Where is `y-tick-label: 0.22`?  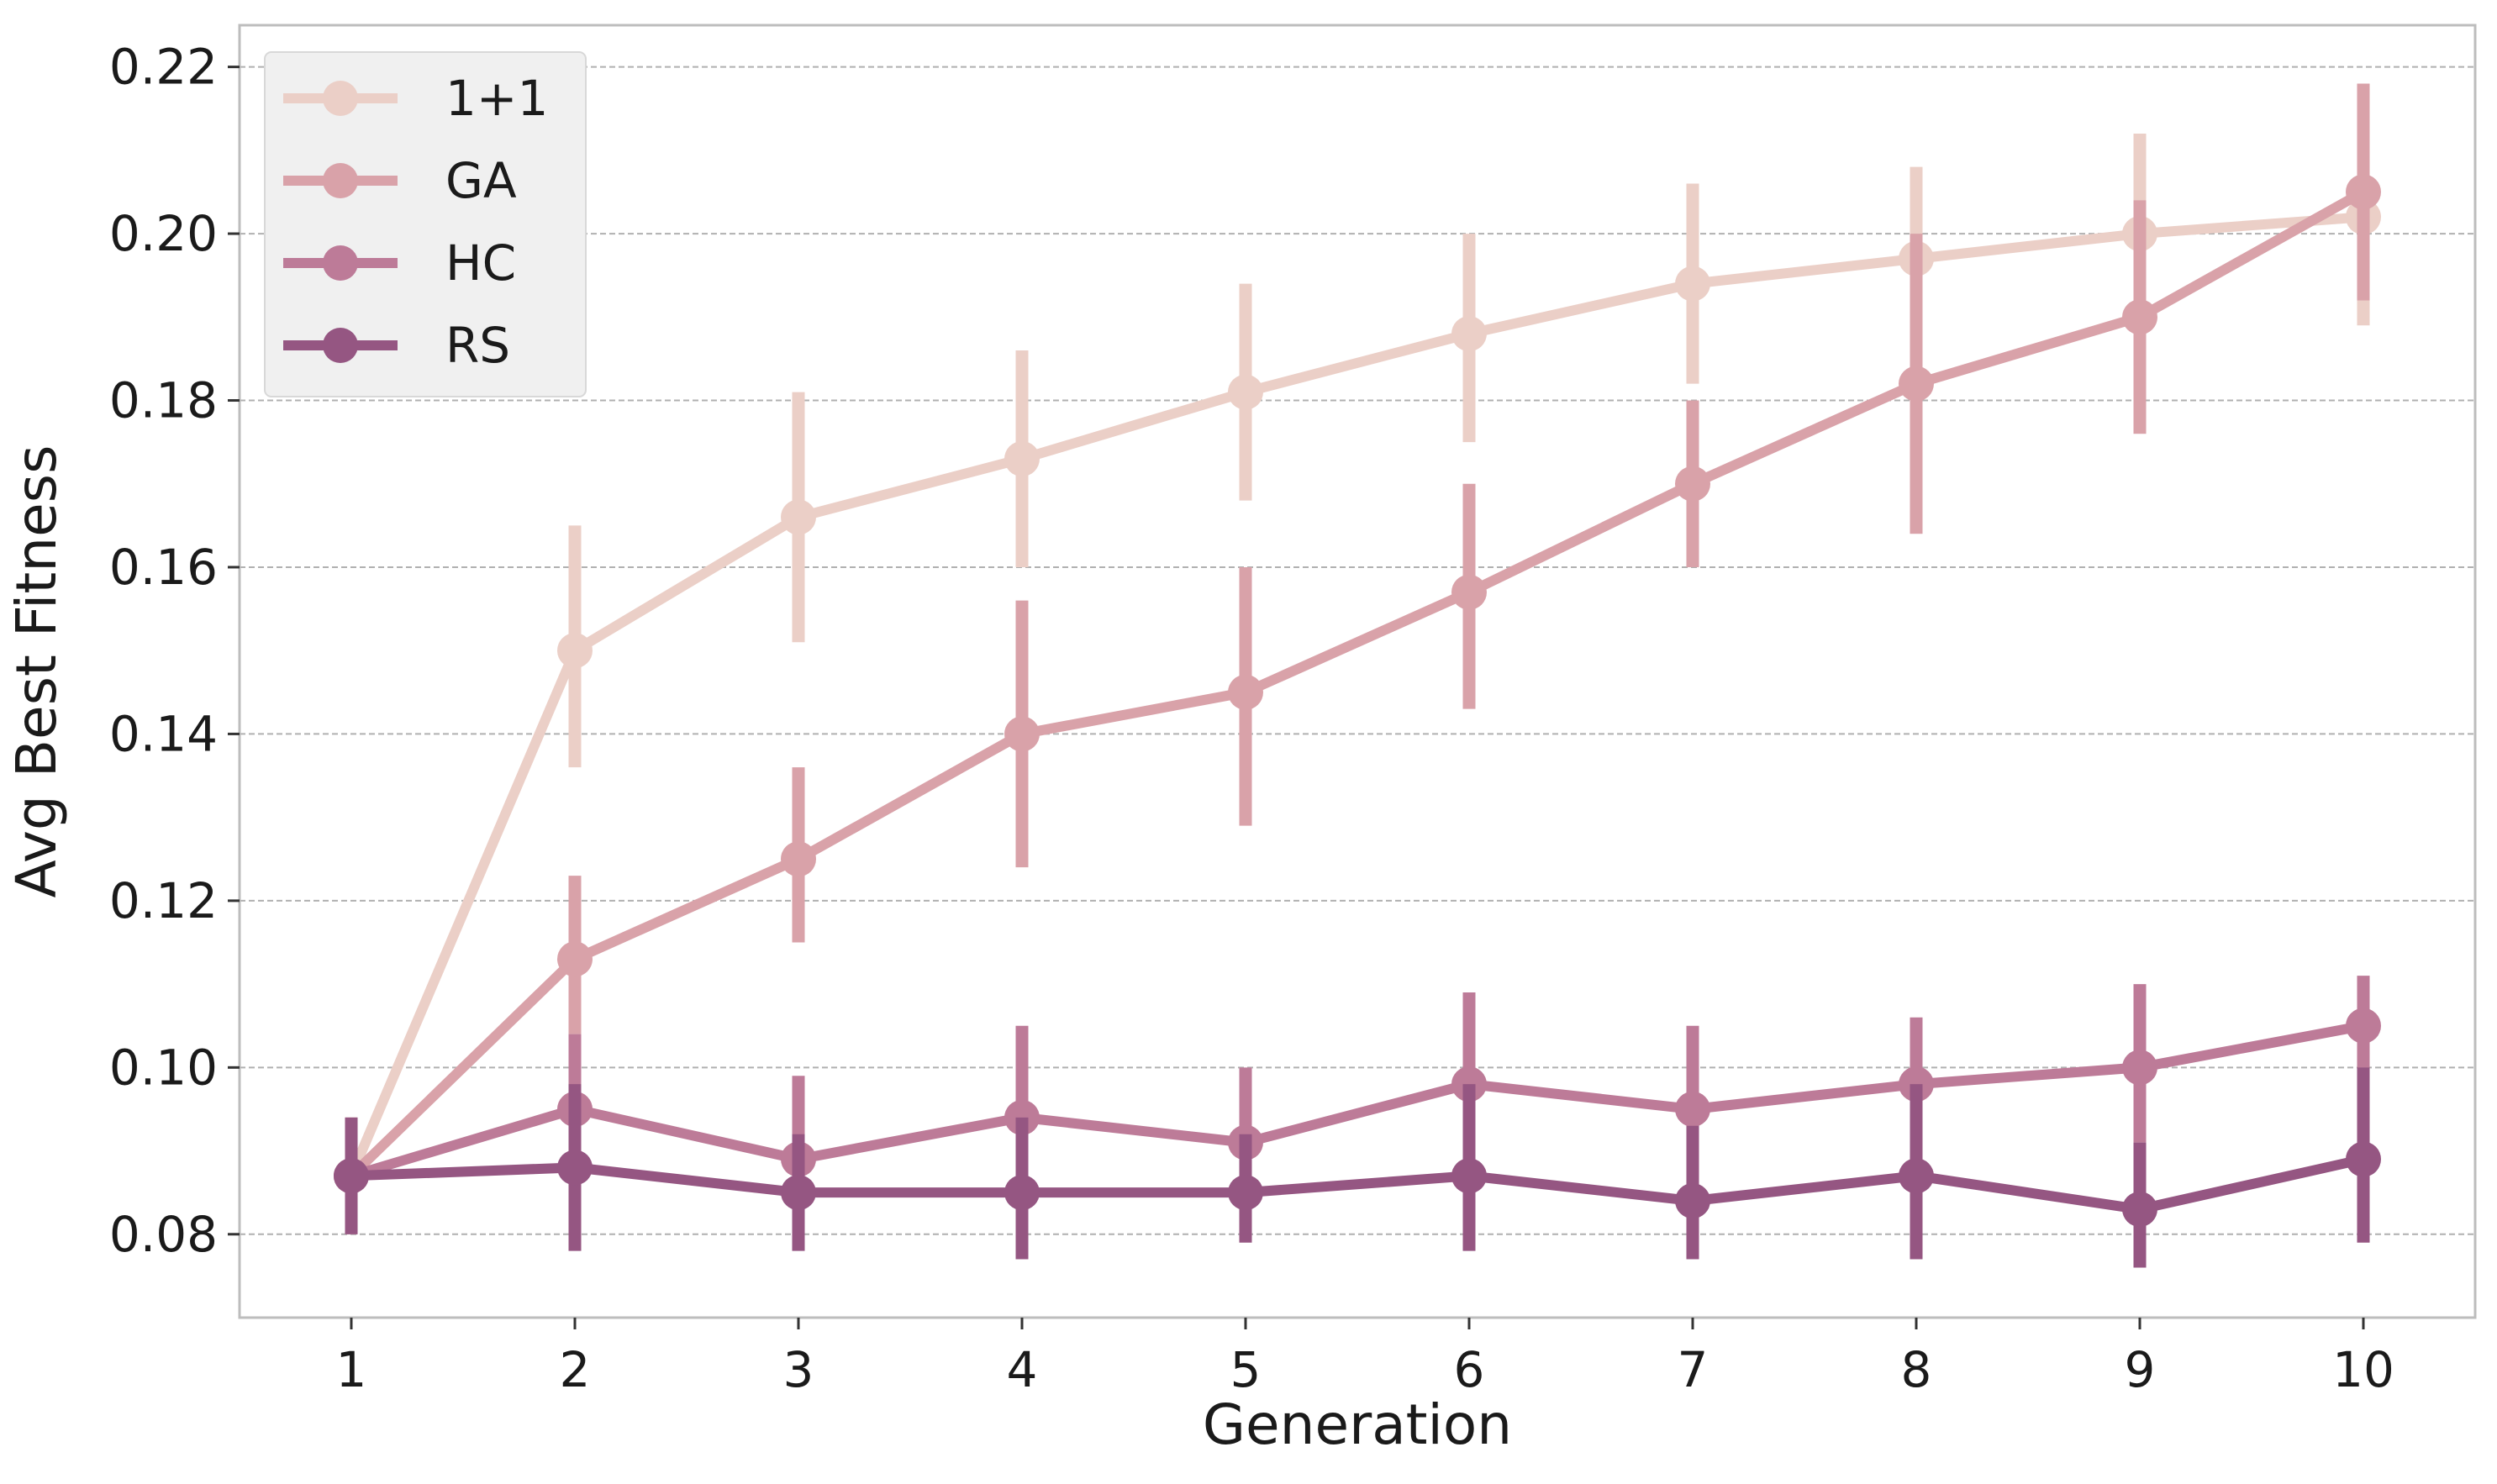
y-tick-label: 0.22 is located at coordinates (164, 67).